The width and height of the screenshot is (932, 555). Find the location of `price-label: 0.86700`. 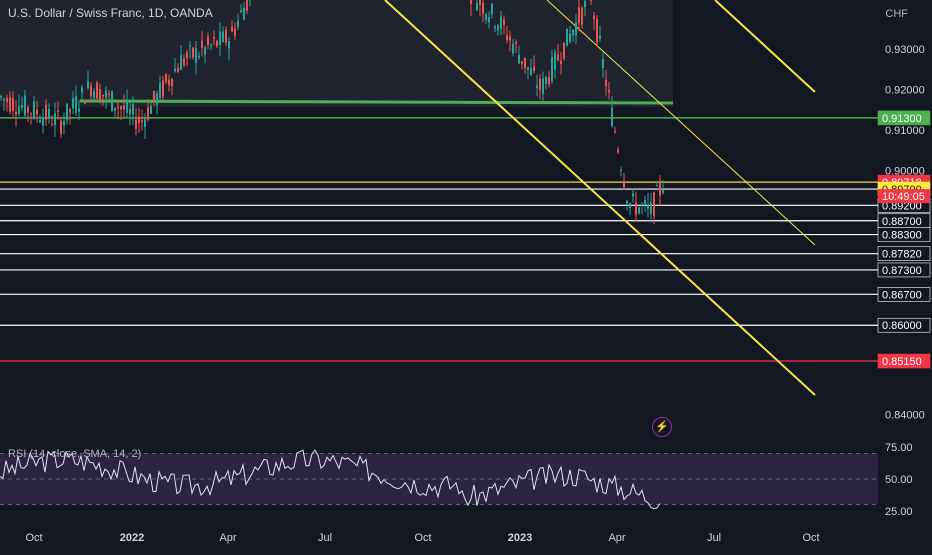

price-label: 0.86700 is located at coordinates (902, 295).